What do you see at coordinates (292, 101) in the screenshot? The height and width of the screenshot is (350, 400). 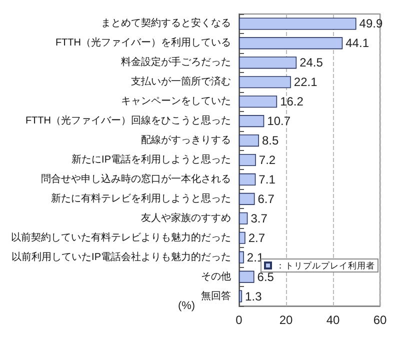 I see `data-label: 16.2` at bounding box center [292, 101].